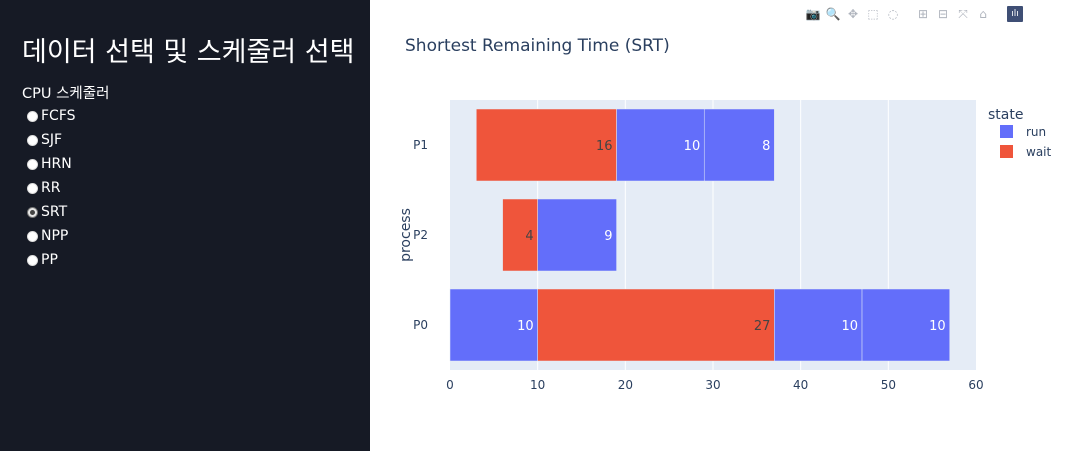 This screenshot has height=451, width=1070. Describe the element at coordinates (1006, 131) in the screenshot. I see `legend-swatch-run` at that location.